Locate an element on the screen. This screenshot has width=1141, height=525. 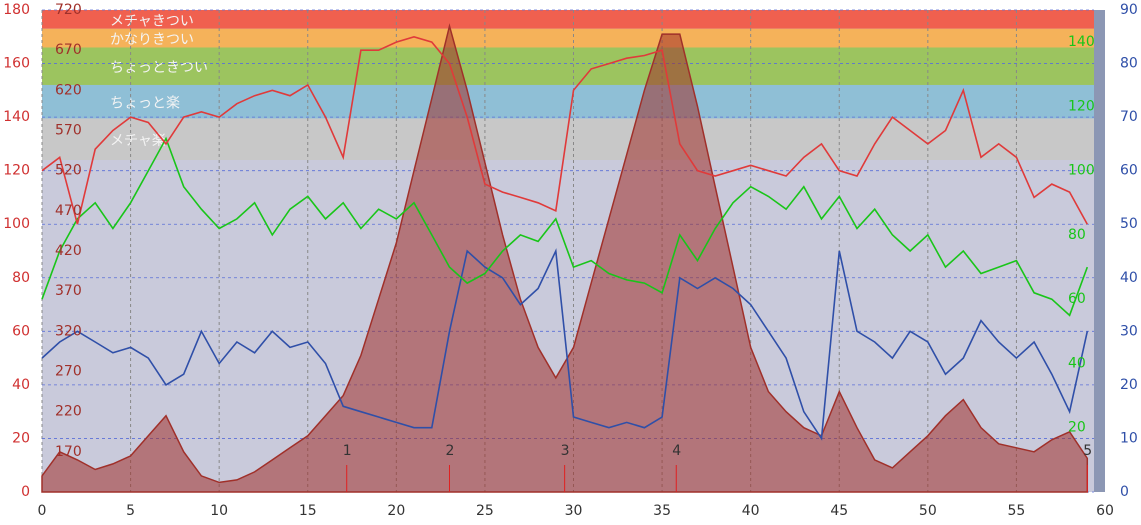
y-tick-label: 140 is located at coordinates (16, 117).